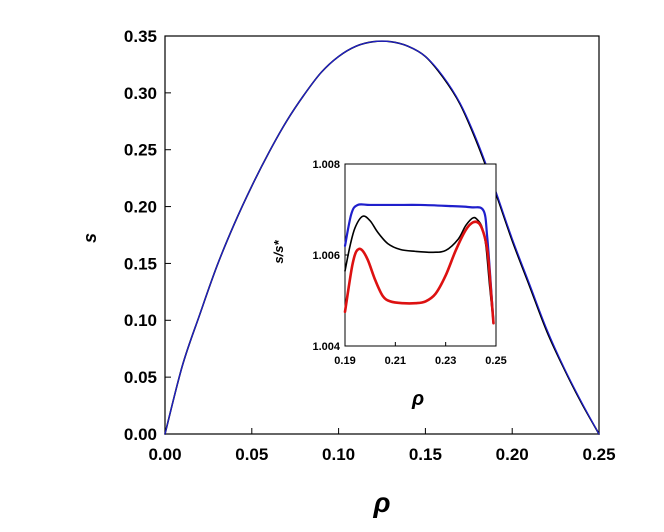 Image resolution: width=664 pixels, height=532 pixels. Describe the element at coordinates (326, 347) in the screenshot. I see `inset-y-tick-label: 1.004` at that location.